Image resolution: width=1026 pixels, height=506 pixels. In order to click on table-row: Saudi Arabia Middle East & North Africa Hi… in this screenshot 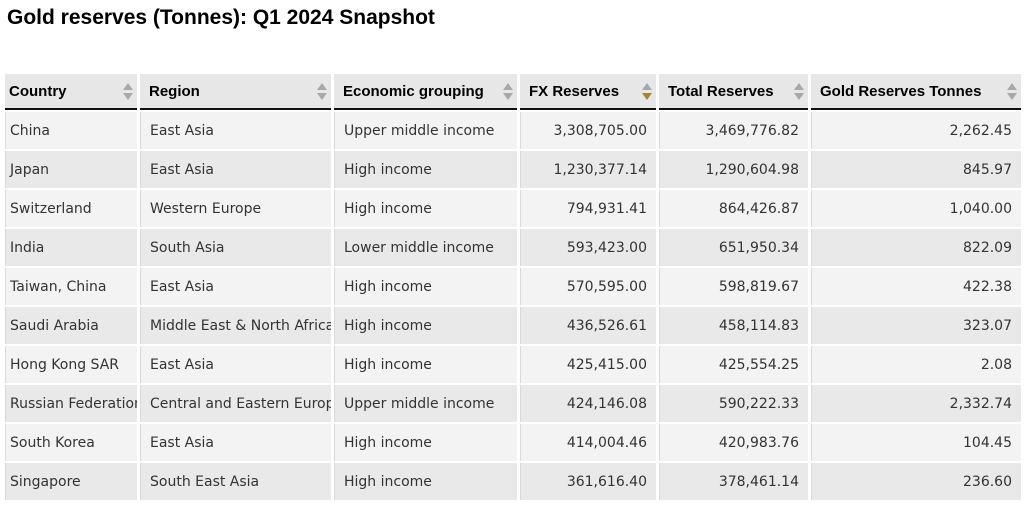, I will do `click(513, 325)`.